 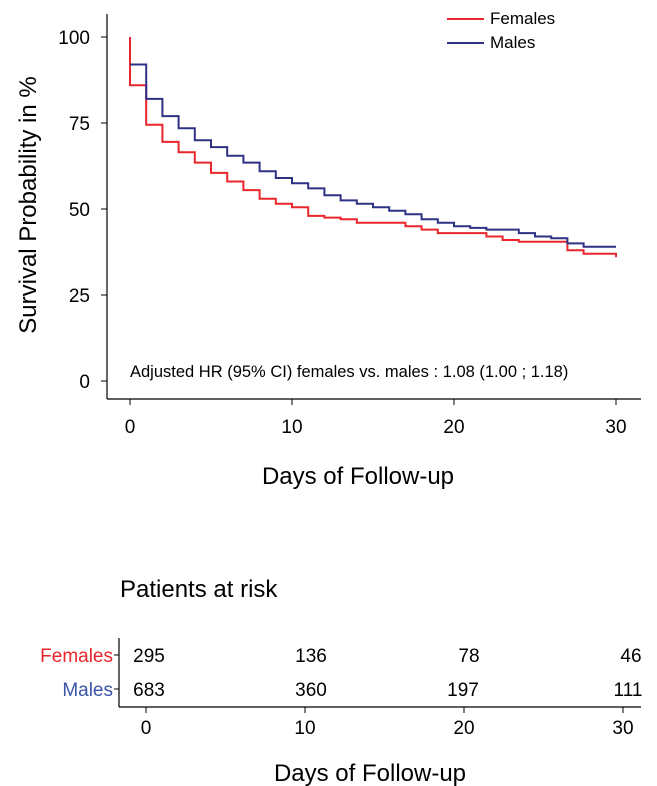 What do you see at coordinates (501, 30) in the screenshot?
I see `legend: Females Males` at bounding box center [501, 30].